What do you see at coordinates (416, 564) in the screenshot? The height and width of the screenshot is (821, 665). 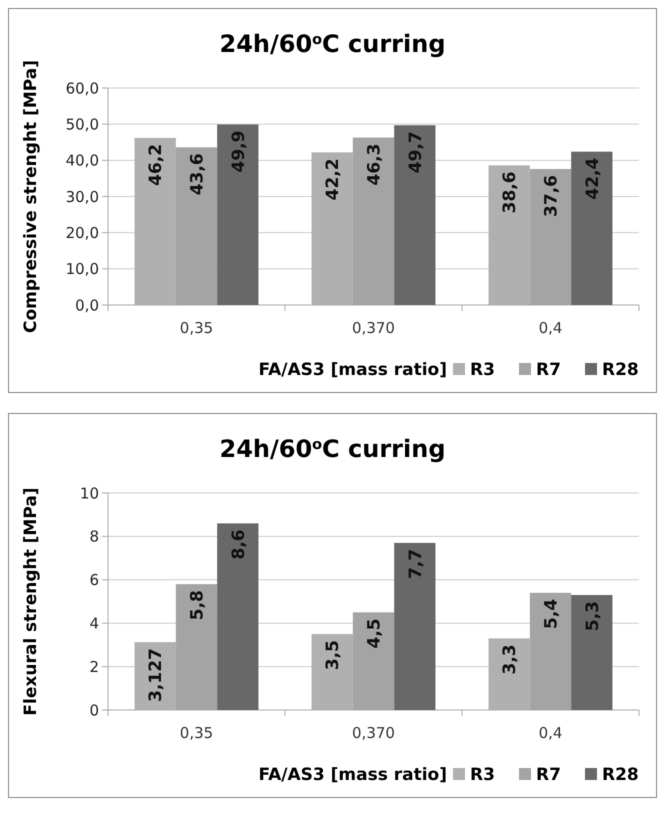 I see `data-label: 7,7` at bounding box center [416, 564].